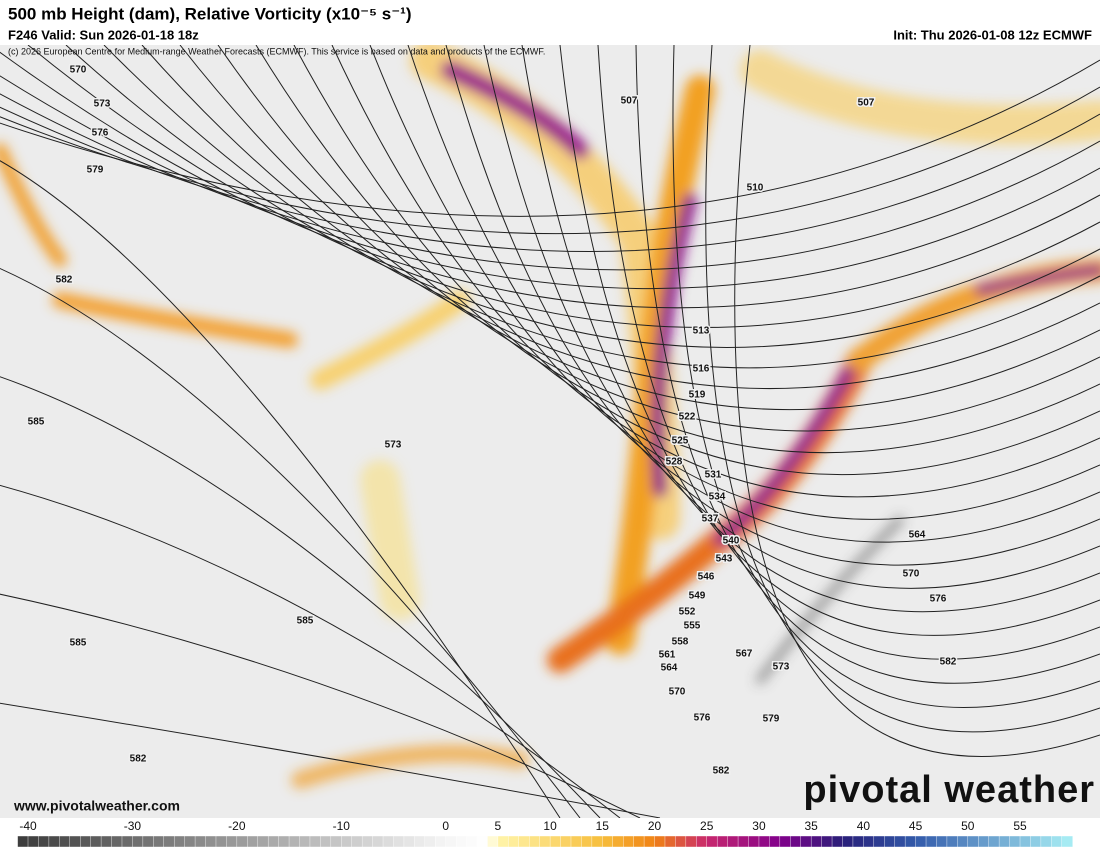 This screenshot has width=1100, height=855. What do you see at coordinates (706, 577) in the screenshot?
I see `contour-label: 546` at bounding box center [706, 577].